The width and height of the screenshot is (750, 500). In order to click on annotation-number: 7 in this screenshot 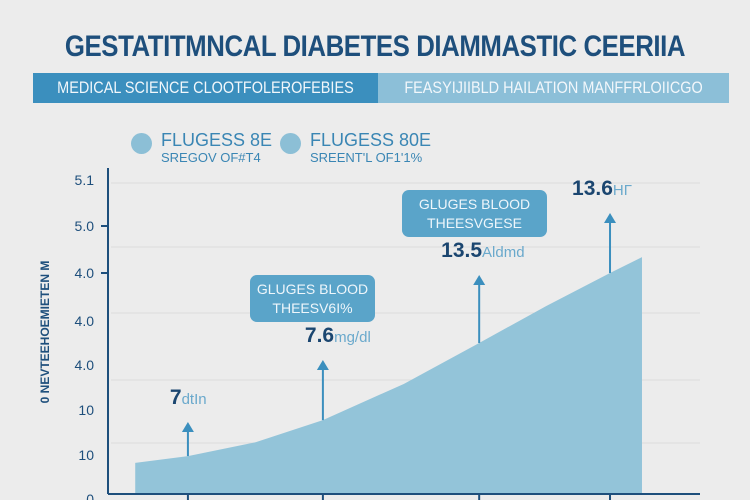, I will do `click(175, 397)`.